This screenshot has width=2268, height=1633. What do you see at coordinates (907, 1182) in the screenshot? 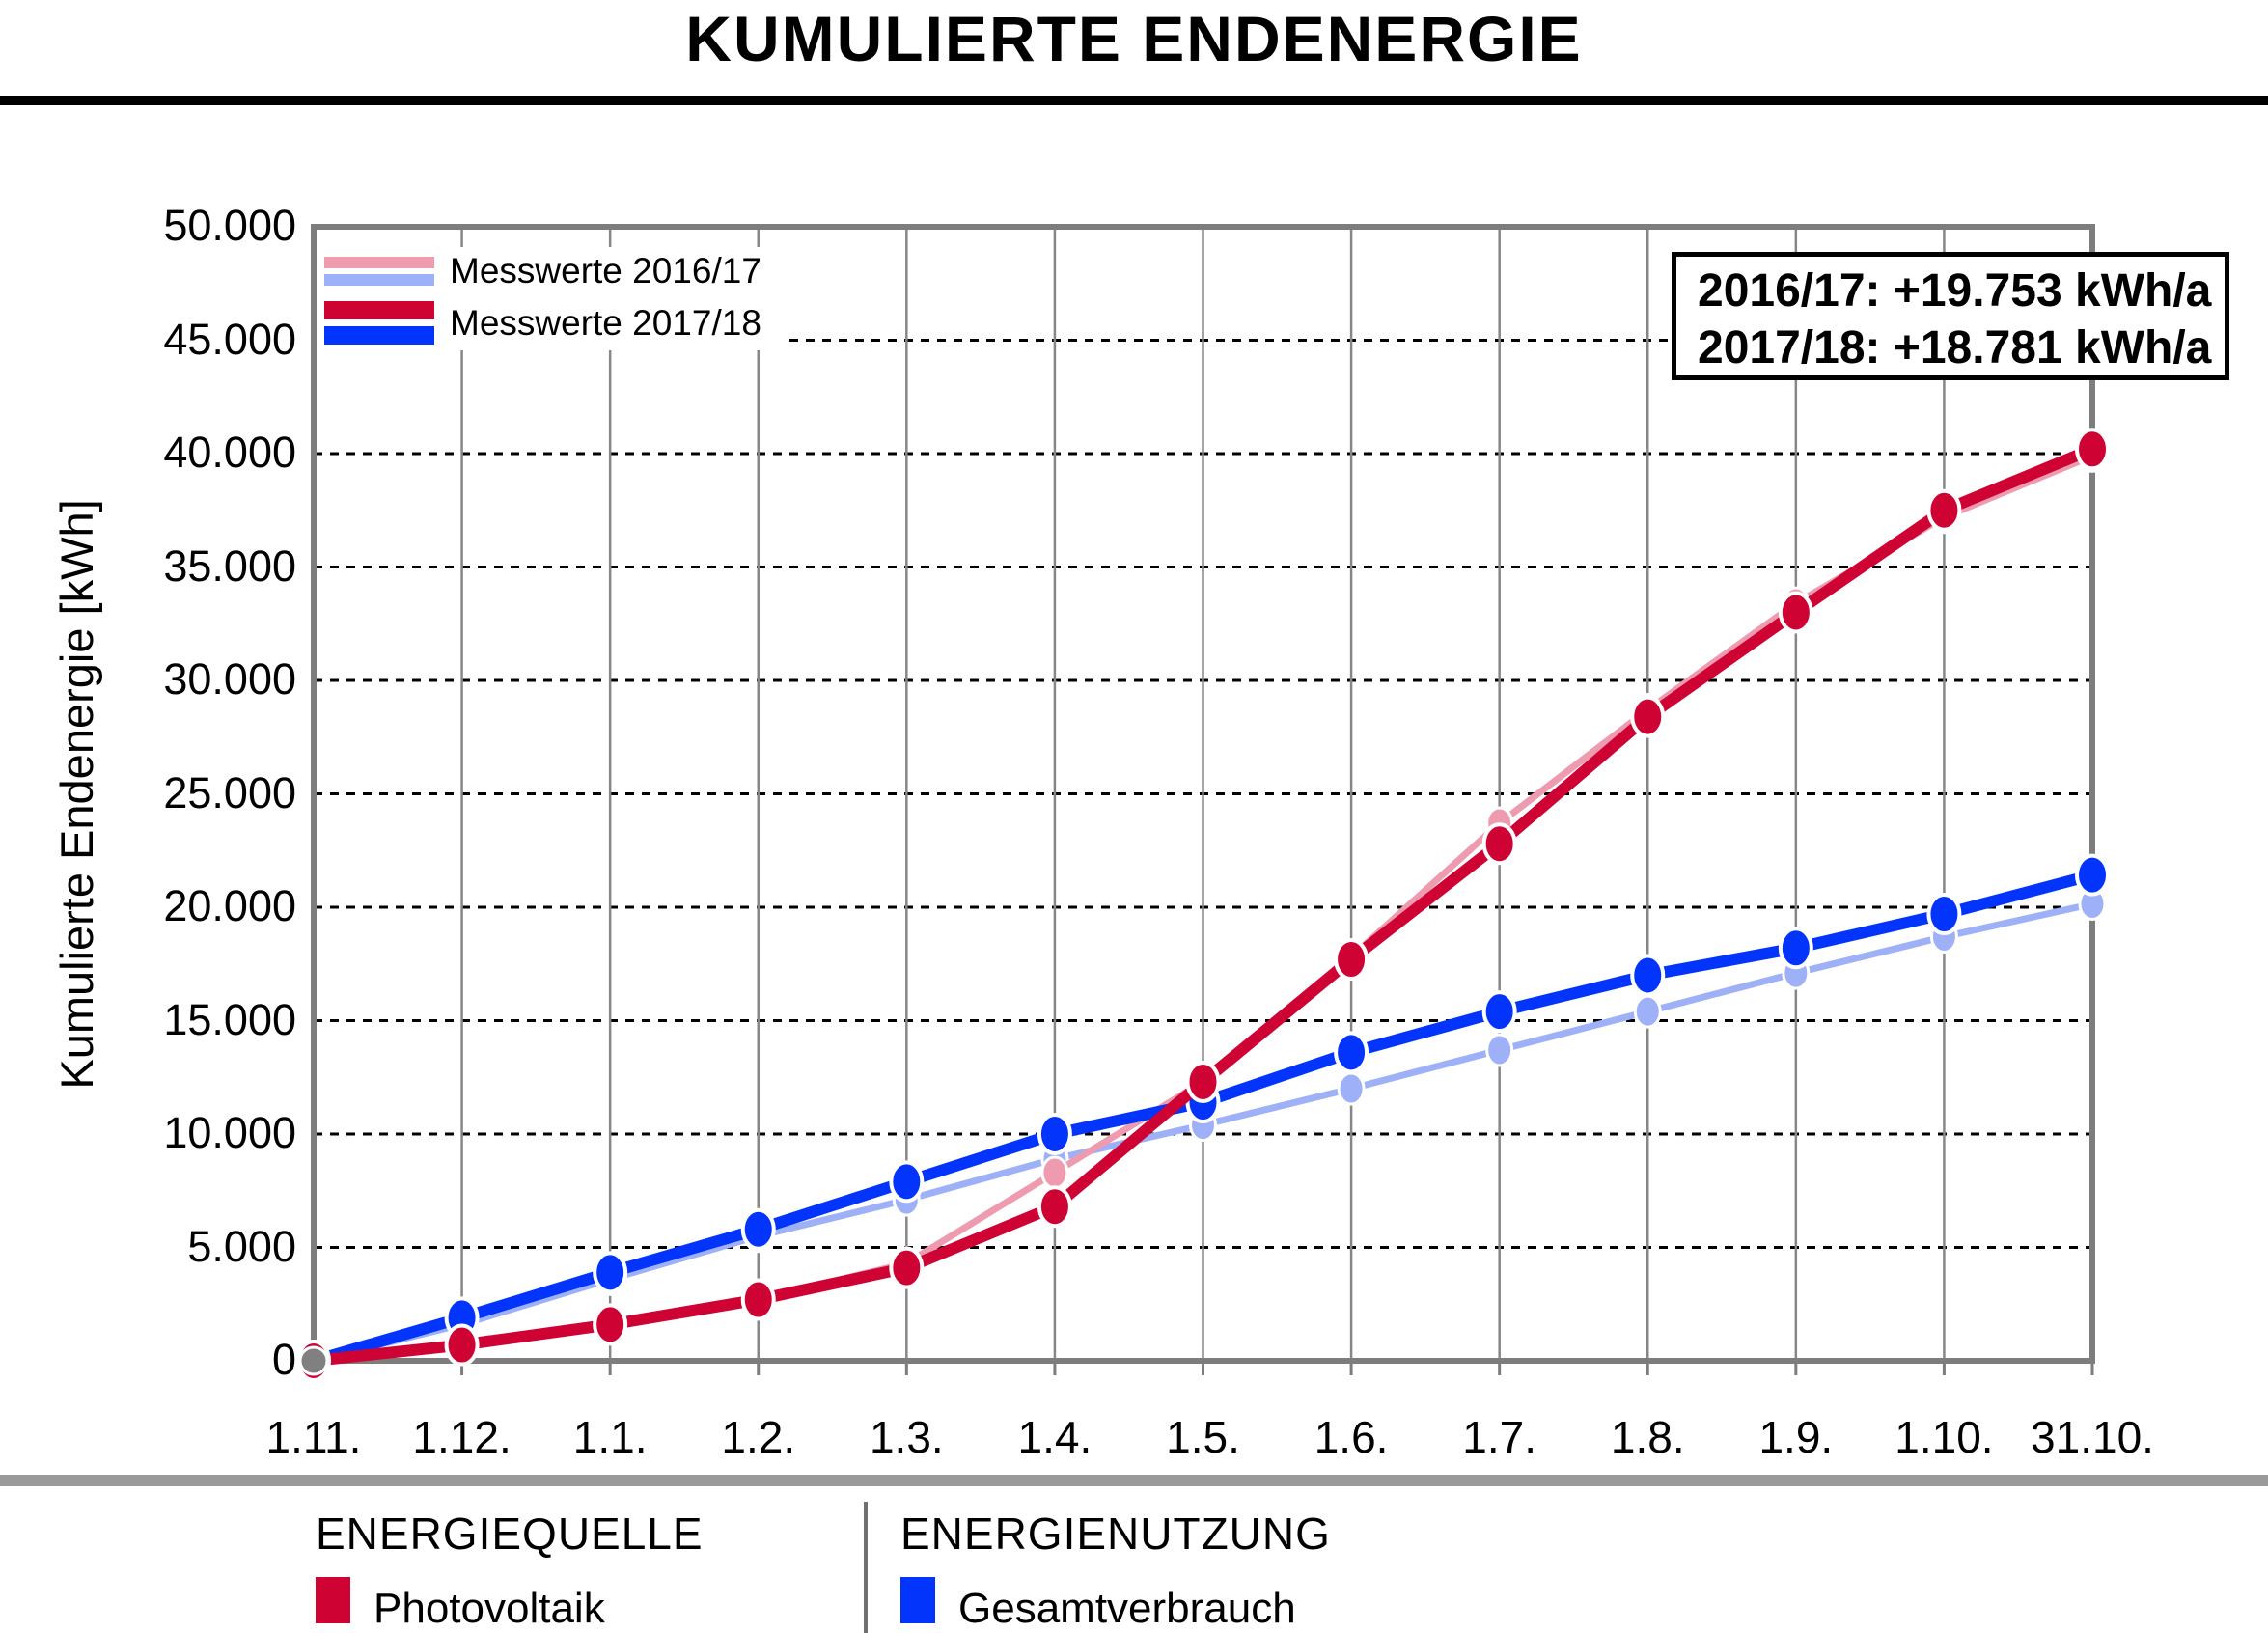
I see `data-point-1.3.-messwerte-2017-18-gesamtverbrauch` at bounding box center [907, 1182].